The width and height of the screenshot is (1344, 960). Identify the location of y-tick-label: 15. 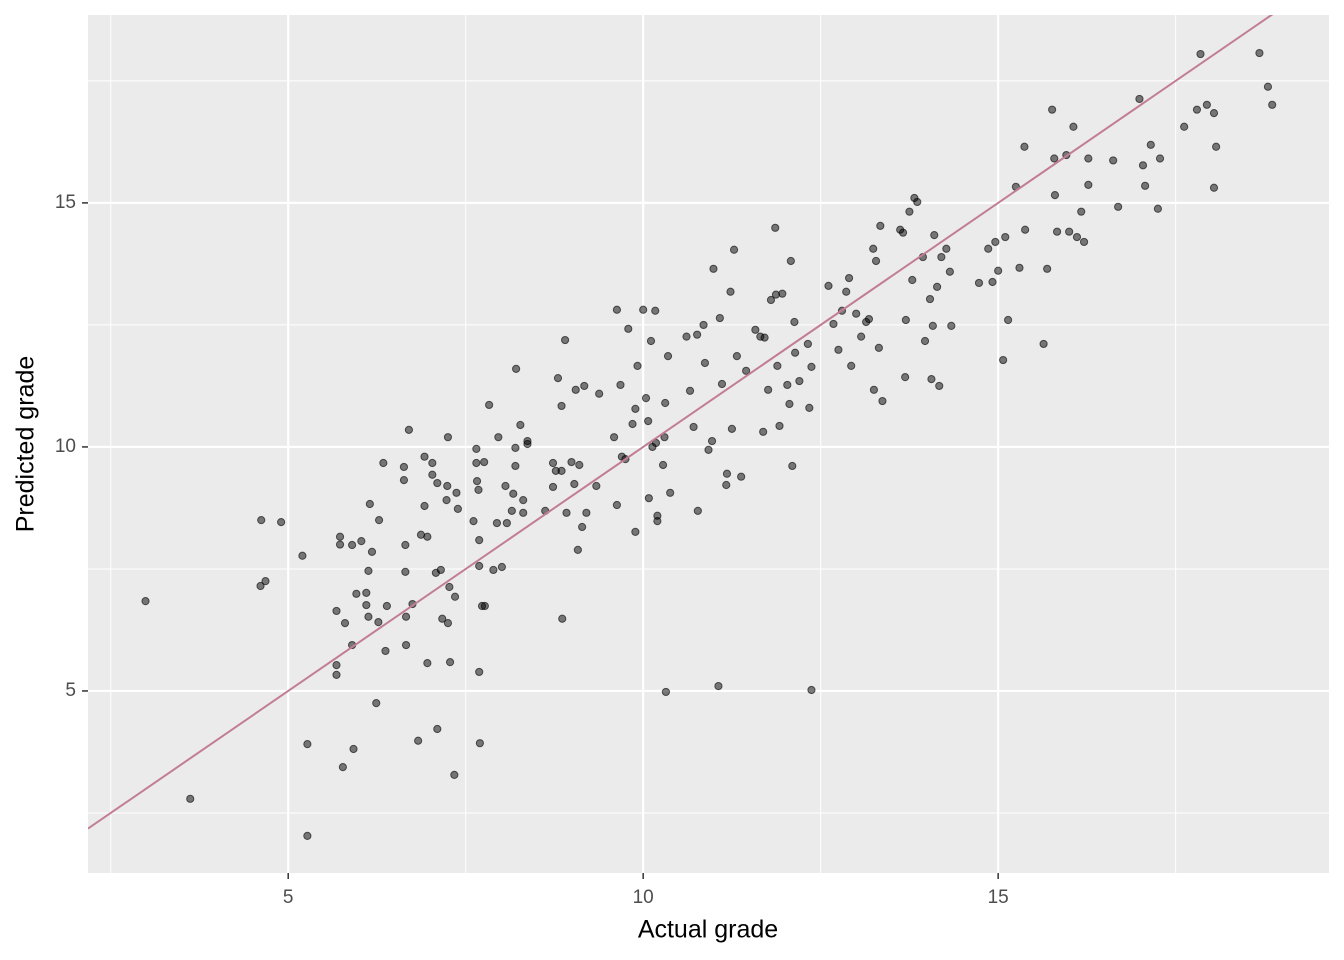
(65, 202).